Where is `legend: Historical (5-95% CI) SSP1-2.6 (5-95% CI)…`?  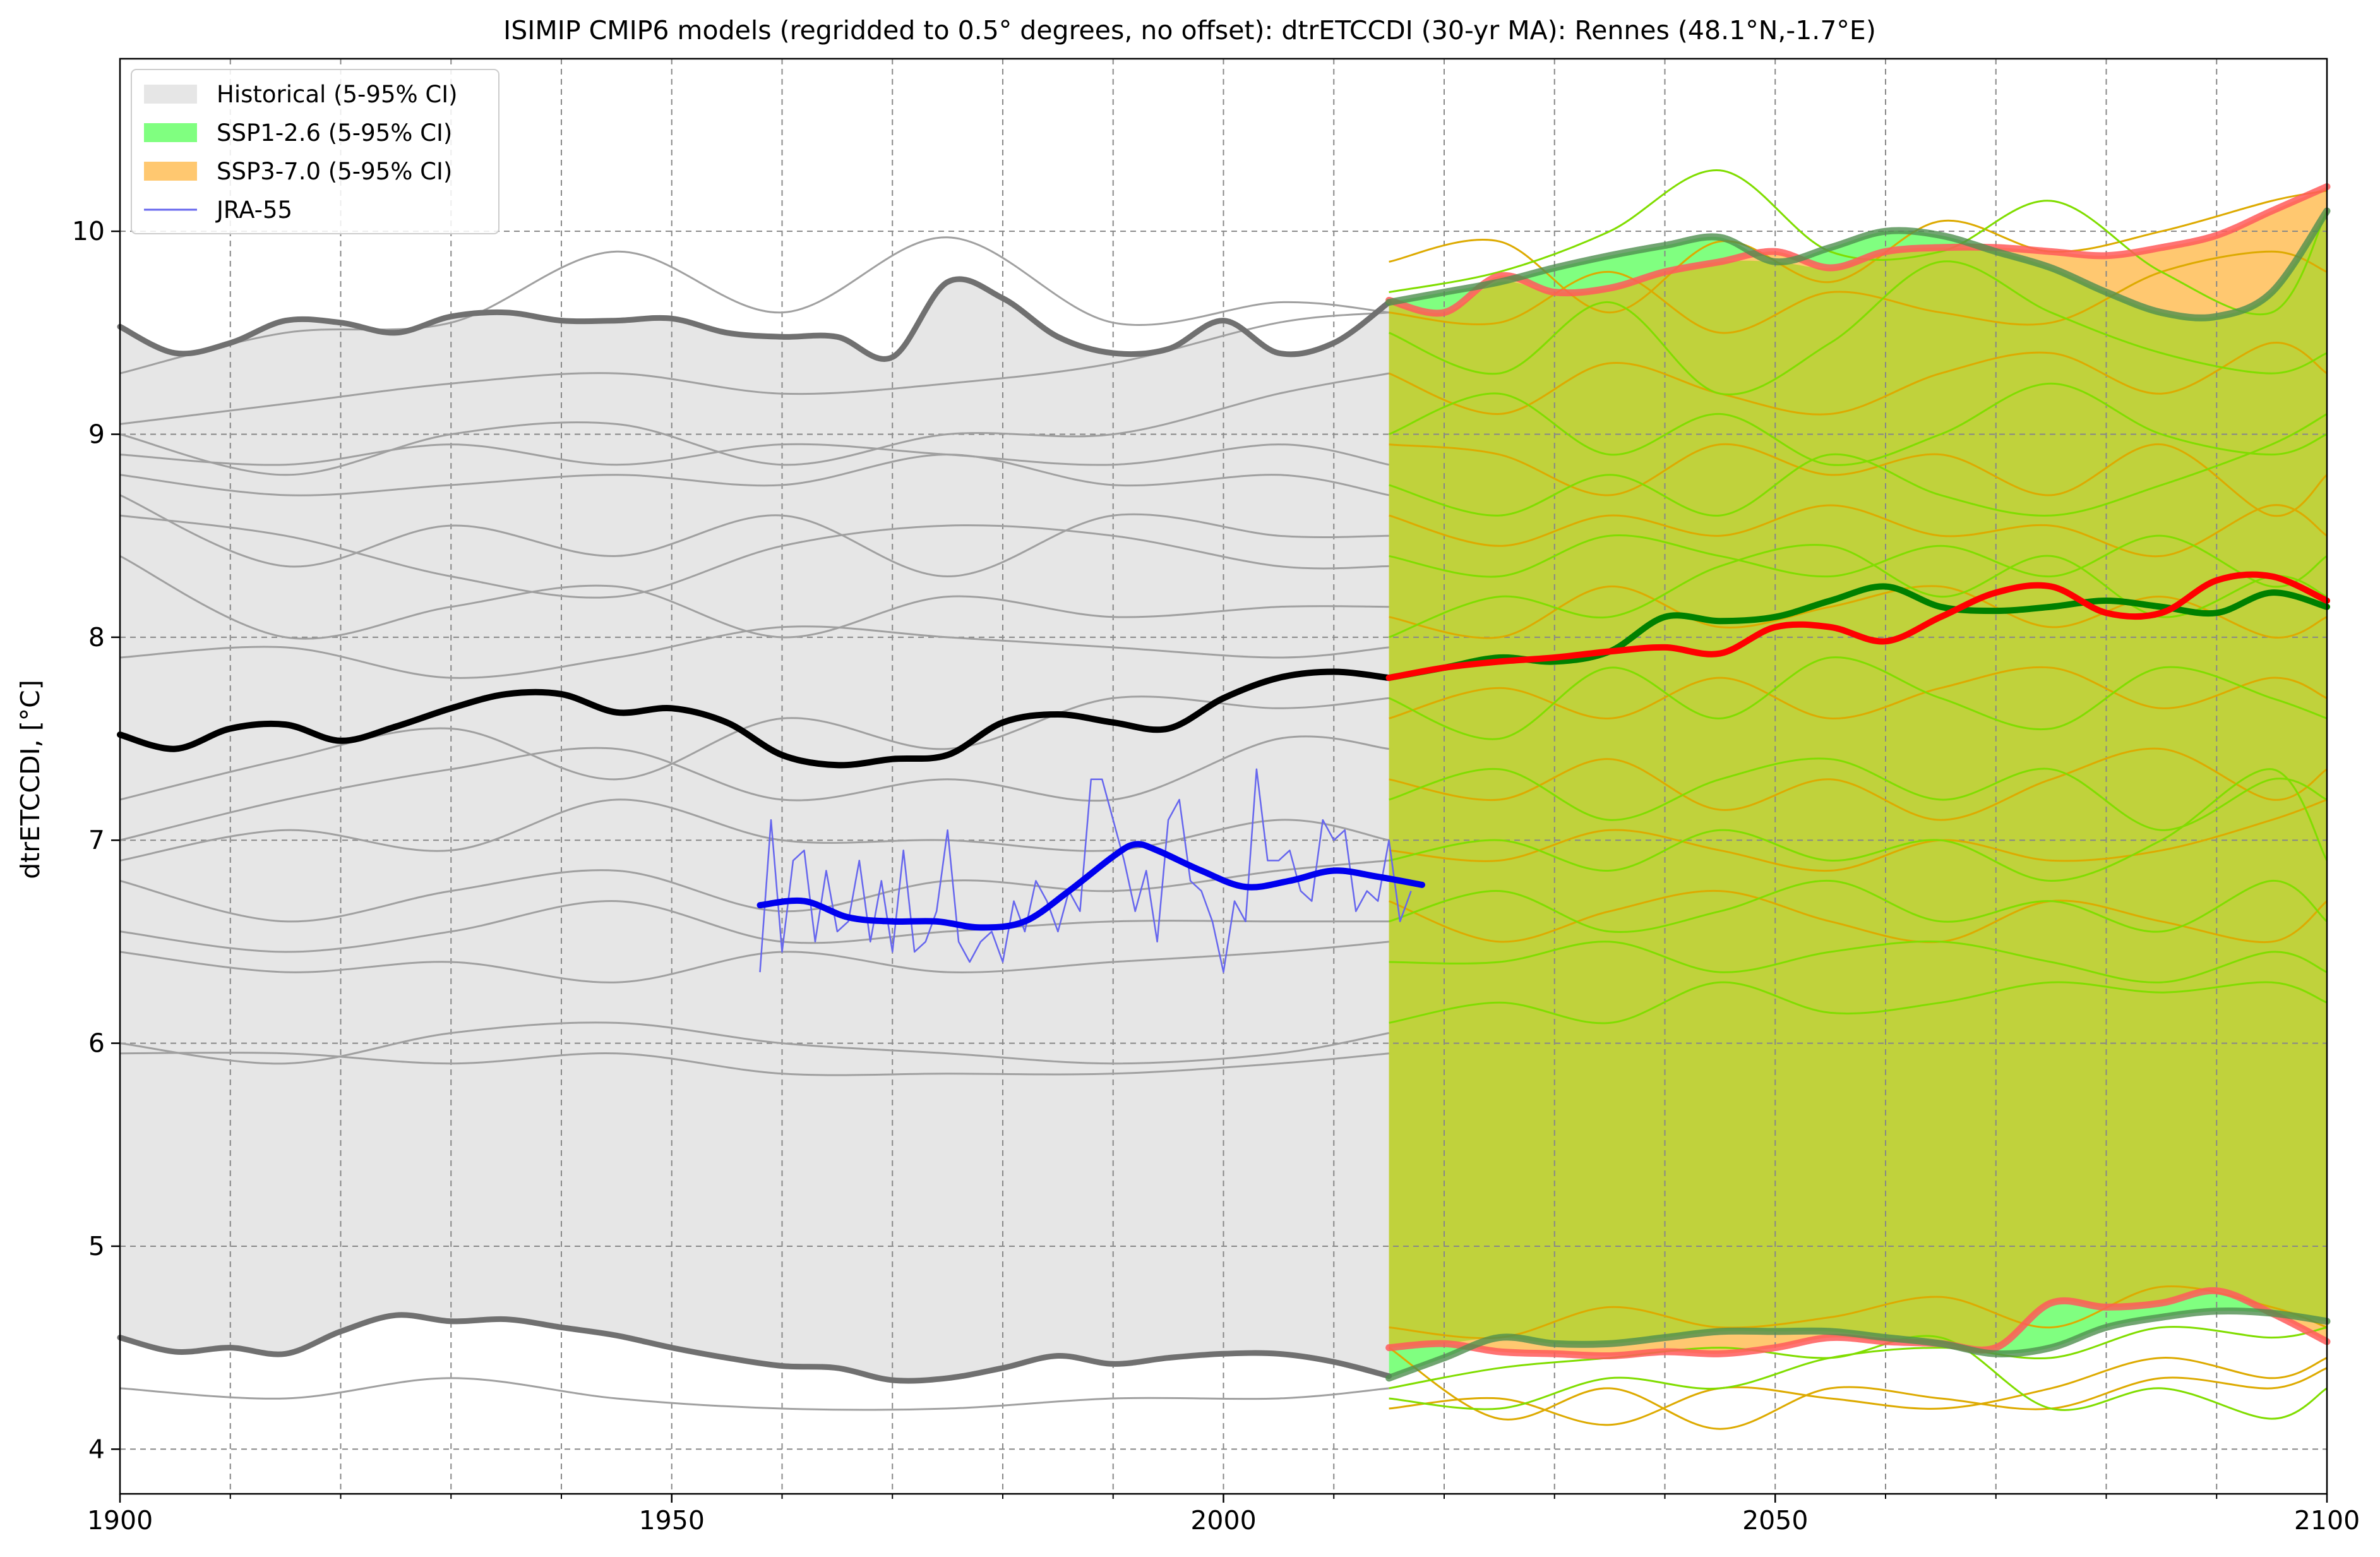
legend: Historical (5-95% CI) SSP1-2.6 (5-95% CI)… is located at coordinates (315, 151).